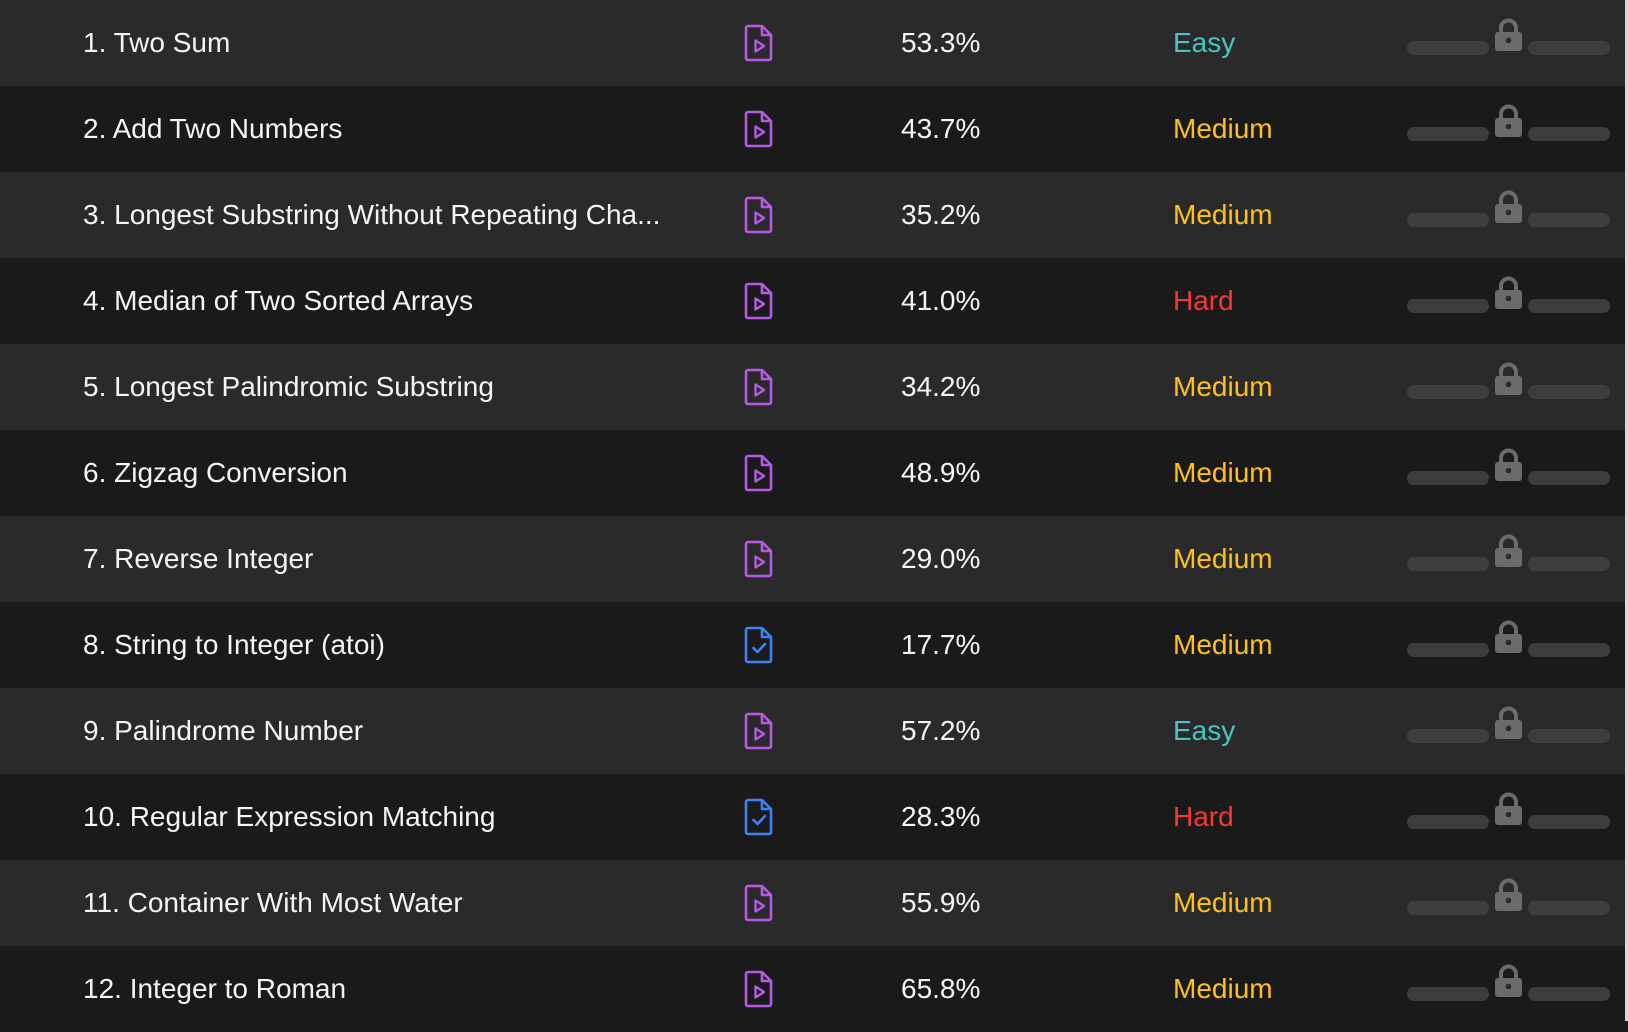 This screenshot has height=1032, width=1628. What do you see at coordinates (941, 42) in the screenshot?
I see `acceptance-rate: 53.3%` at bounding box center [941, 42].